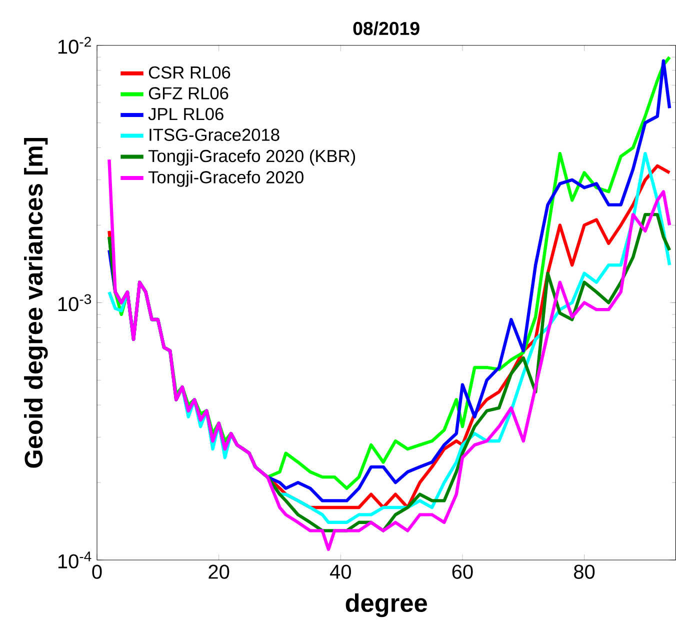 Image resolution: width=676 pixels, height=642 pixels. I want to click on x-tick-label: 80, so click(584, 571).